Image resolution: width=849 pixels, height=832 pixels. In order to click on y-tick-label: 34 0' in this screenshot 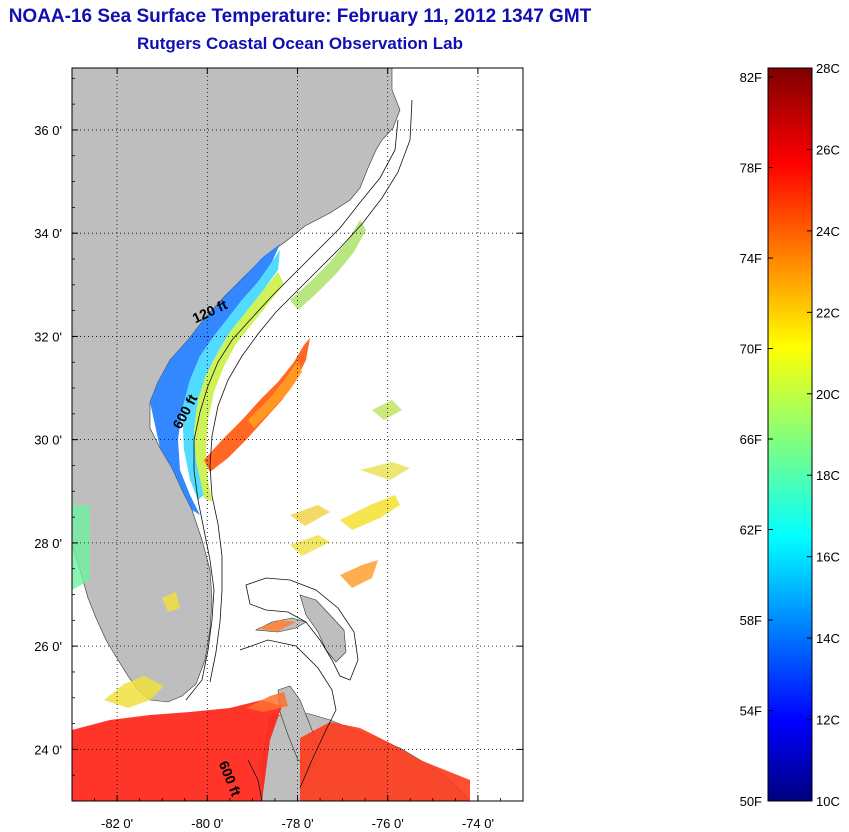, I will do `click(48, 233)`.